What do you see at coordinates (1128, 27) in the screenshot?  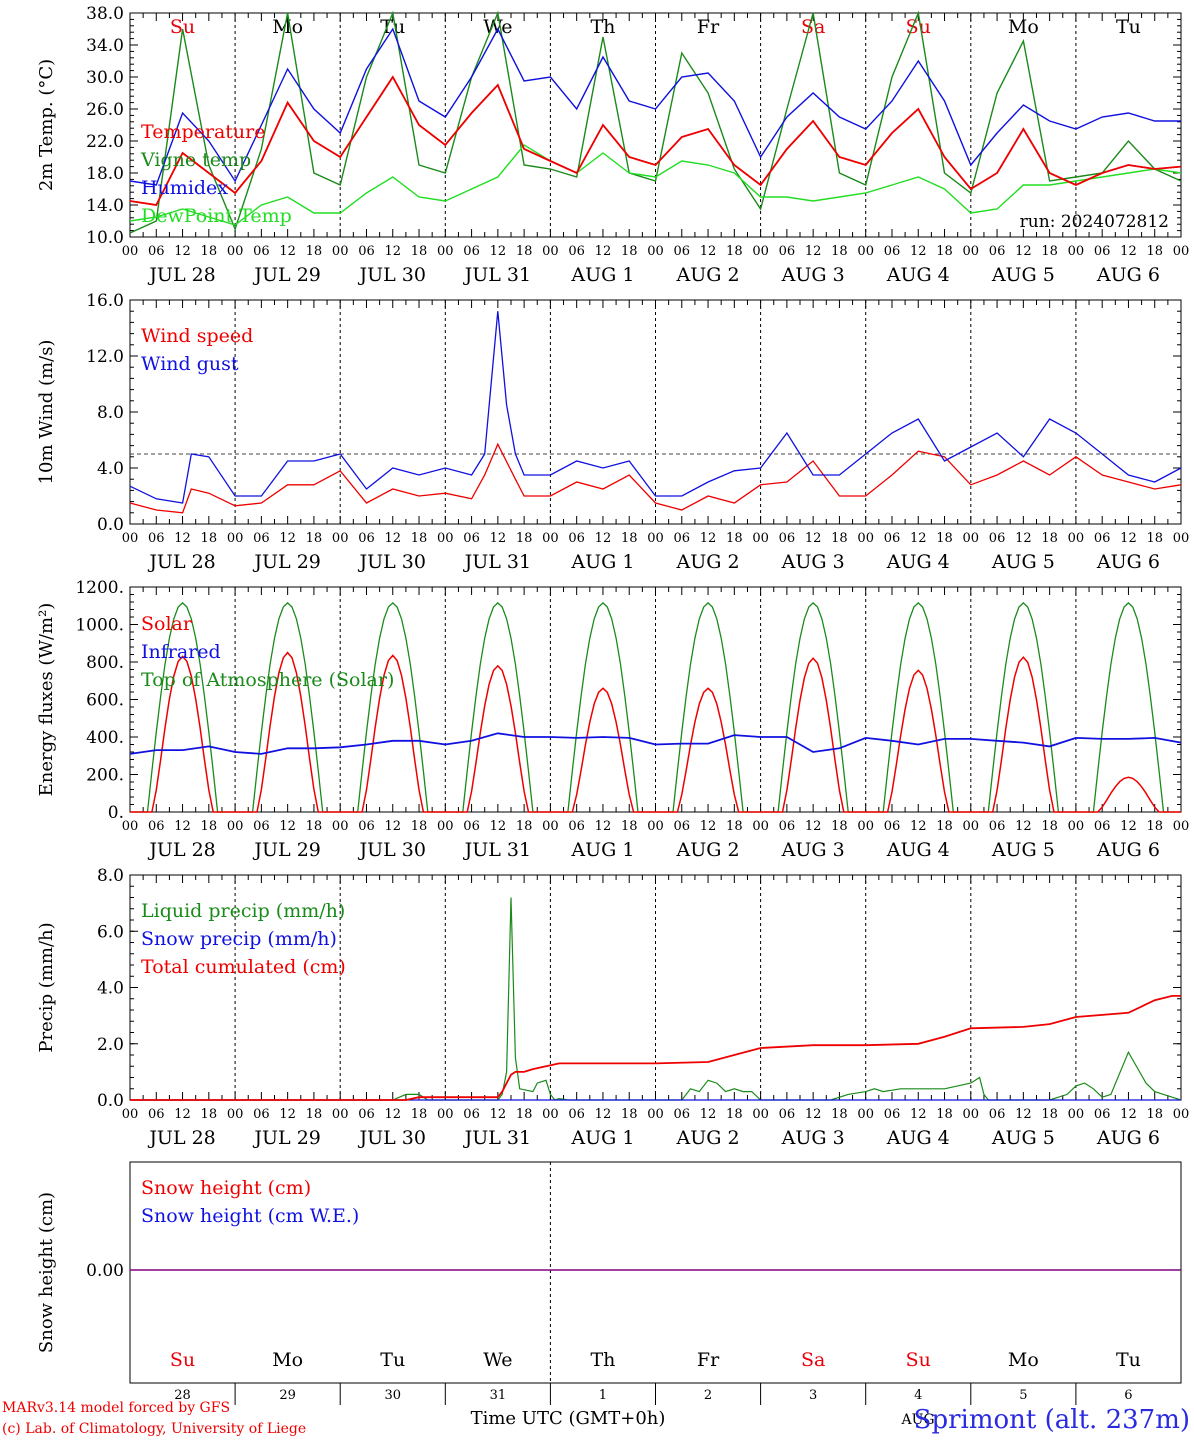 I see `weekday-label: Tu` at bounding box center [1128, 27].